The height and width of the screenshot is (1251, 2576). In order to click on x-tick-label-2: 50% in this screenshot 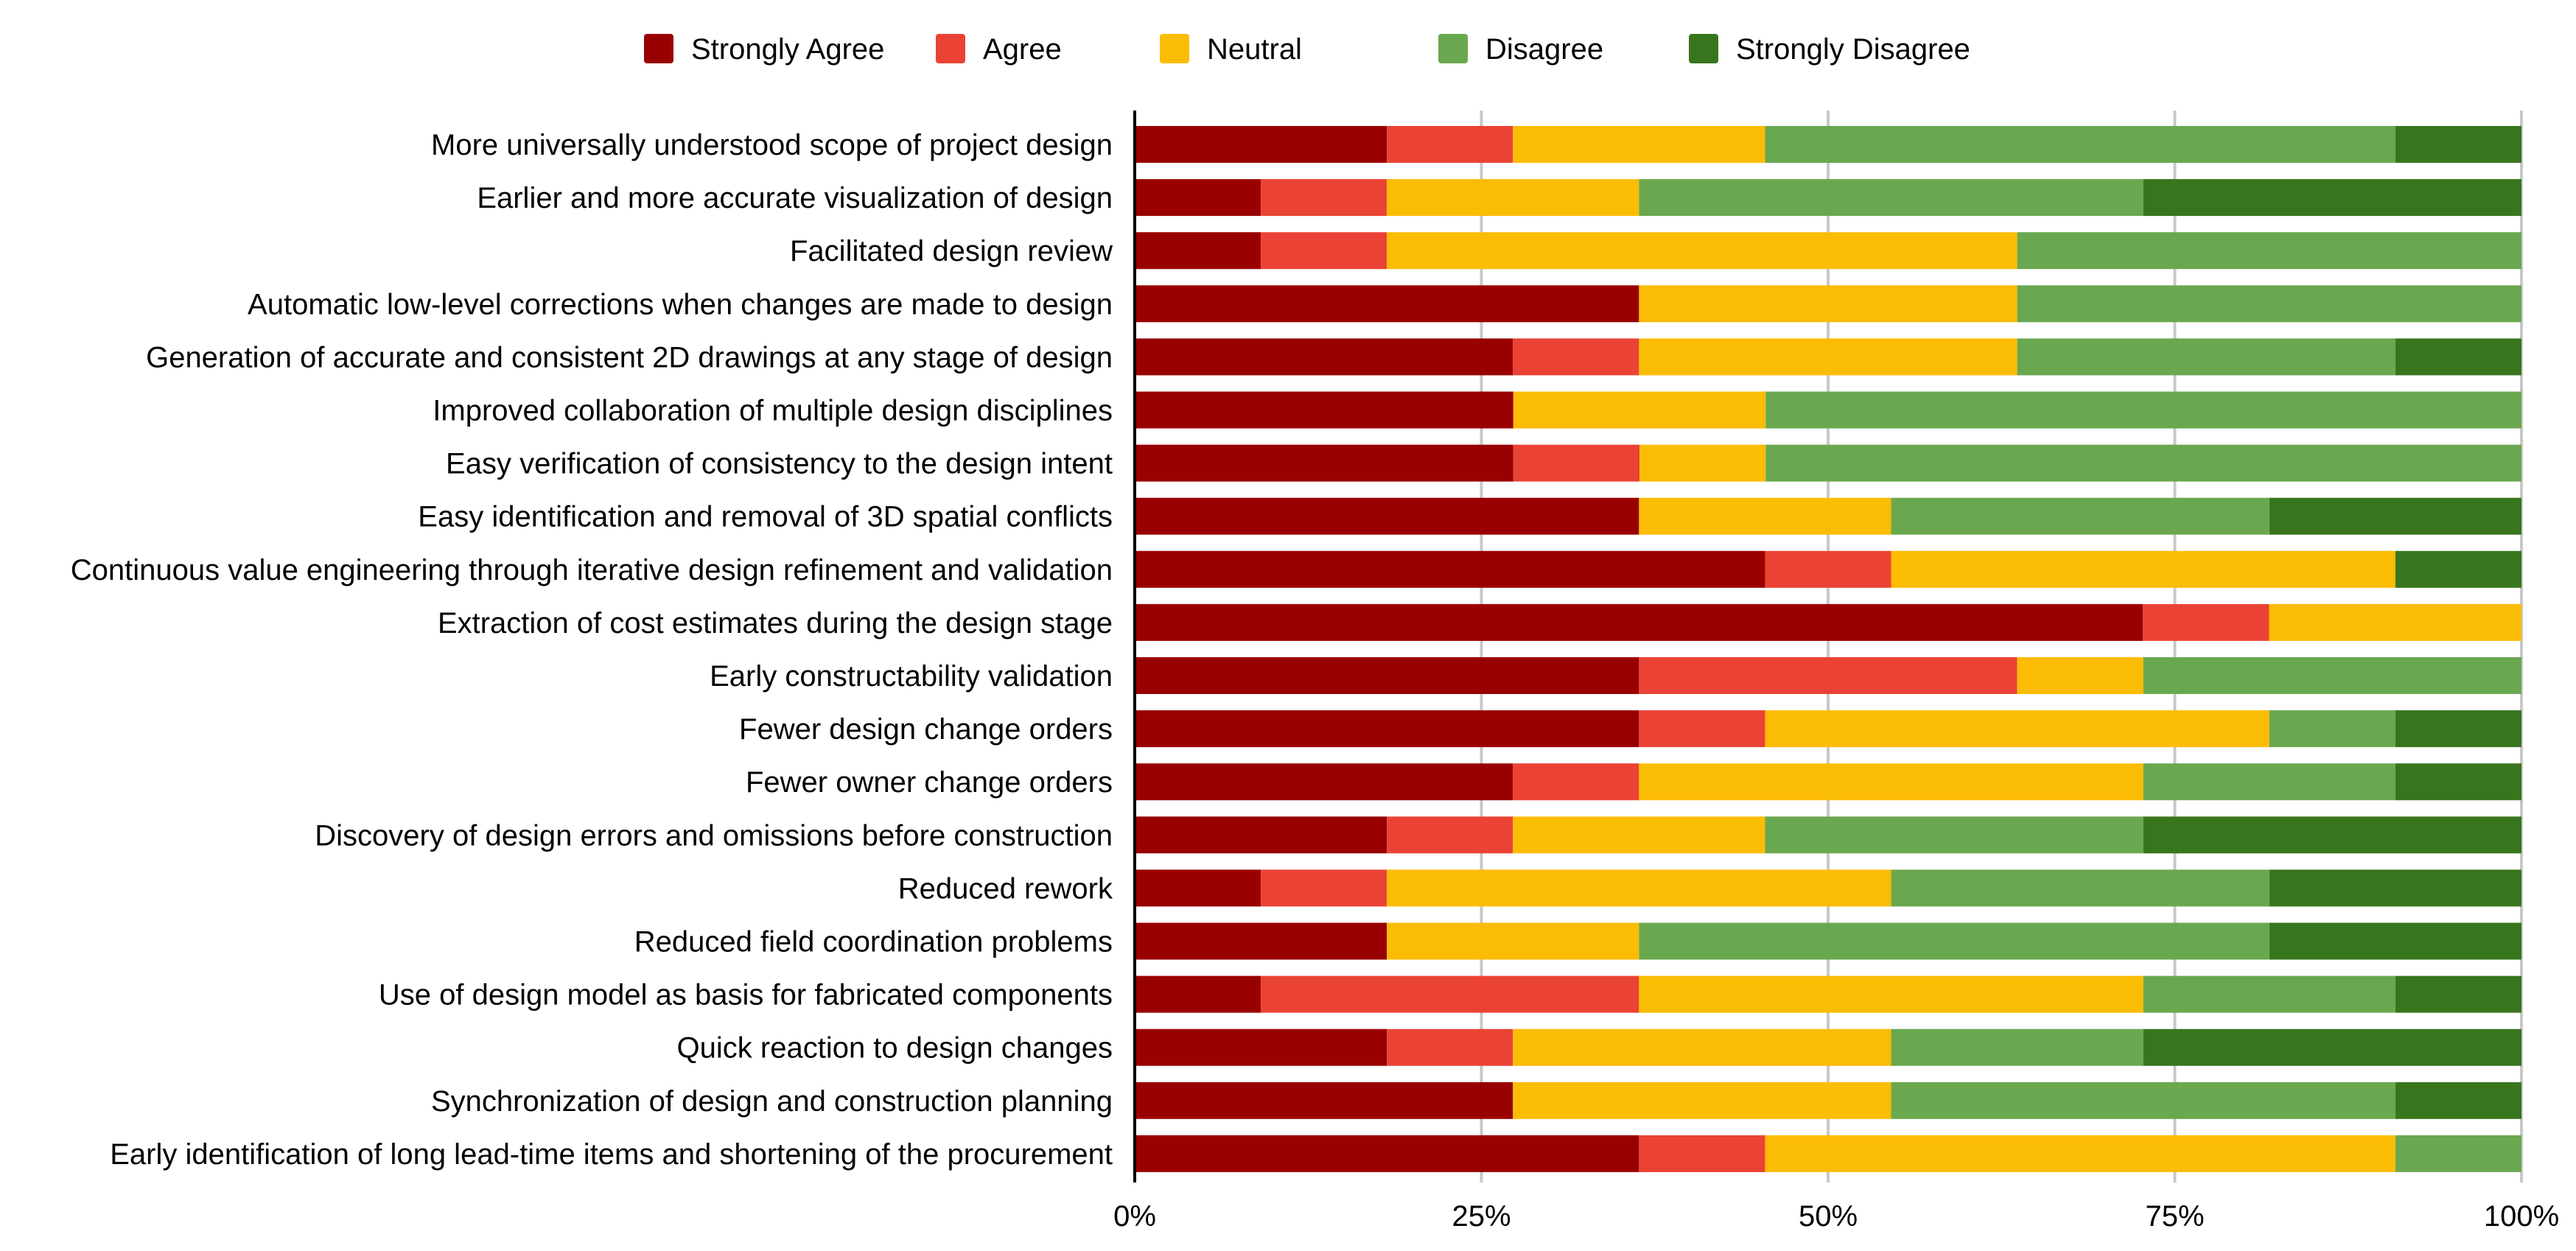, I will do `click(1828, 1216)`.